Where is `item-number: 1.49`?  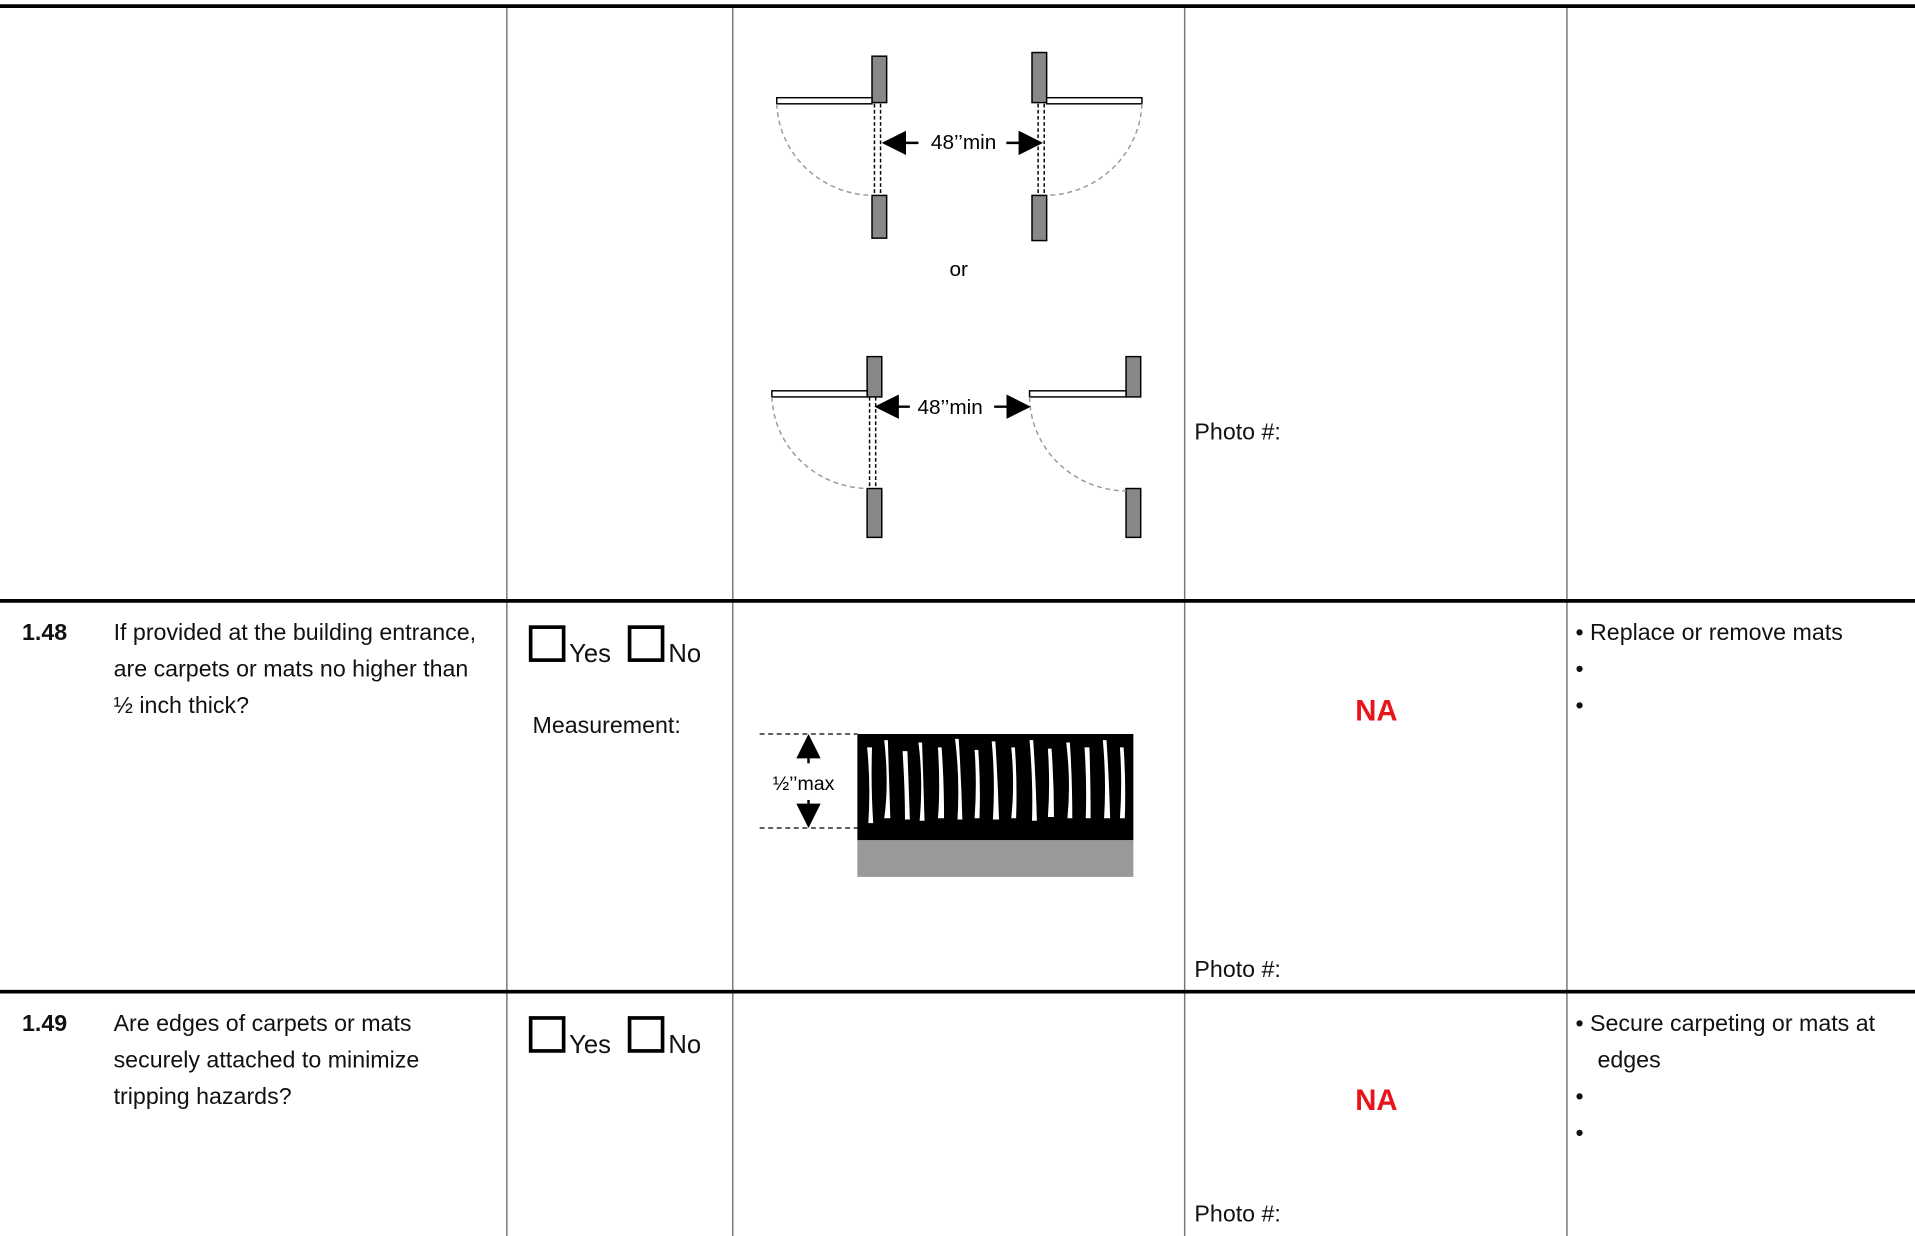
item-number: 1.49 is located at coordinates (44, 1024).